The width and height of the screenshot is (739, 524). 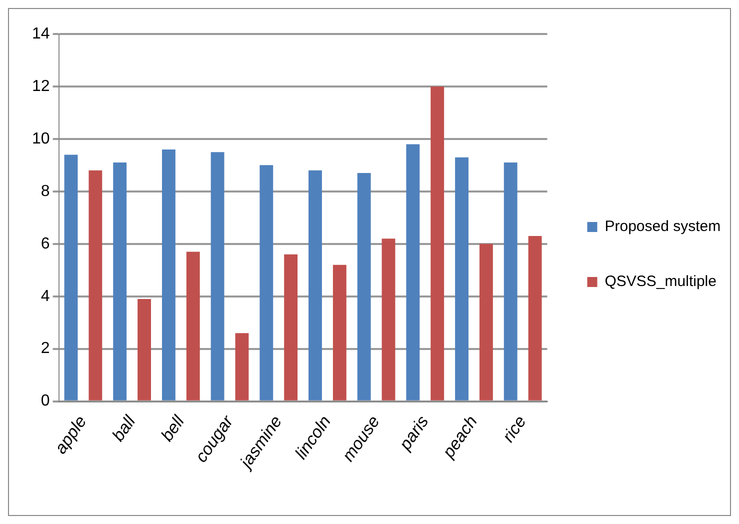 What do you see at coordinates (662, 227) in the screenshot?
I see `legend-label: Proposed system` at bounding box center [662, 227].